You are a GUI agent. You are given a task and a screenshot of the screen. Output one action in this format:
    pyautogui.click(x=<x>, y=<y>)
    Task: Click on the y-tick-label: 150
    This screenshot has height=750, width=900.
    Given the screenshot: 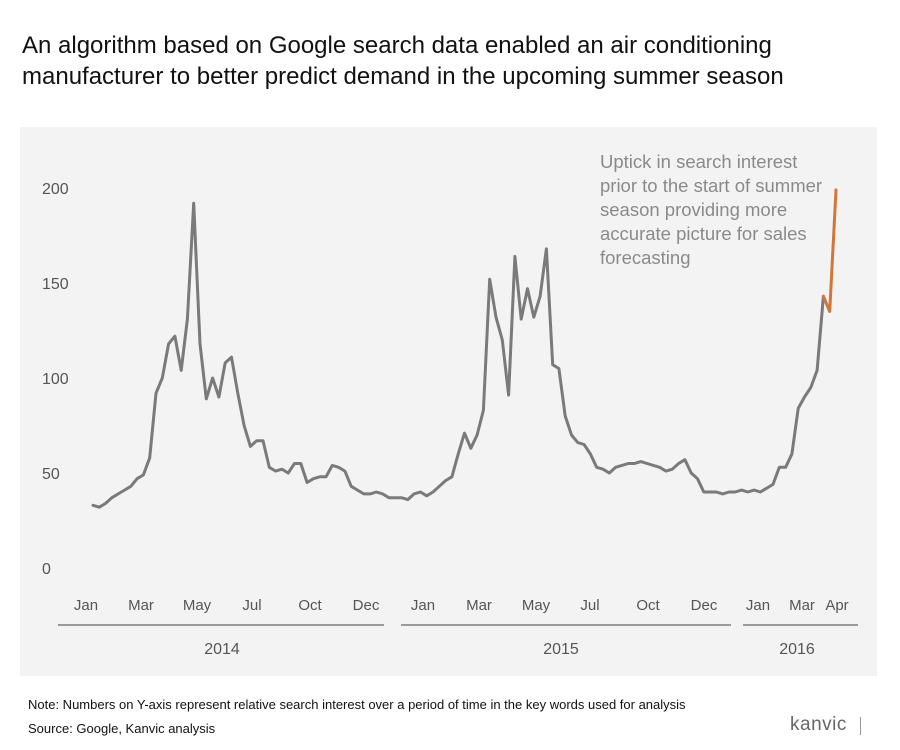 What is the action you would take?
    pyautogui.click(x=55, y=284)
    